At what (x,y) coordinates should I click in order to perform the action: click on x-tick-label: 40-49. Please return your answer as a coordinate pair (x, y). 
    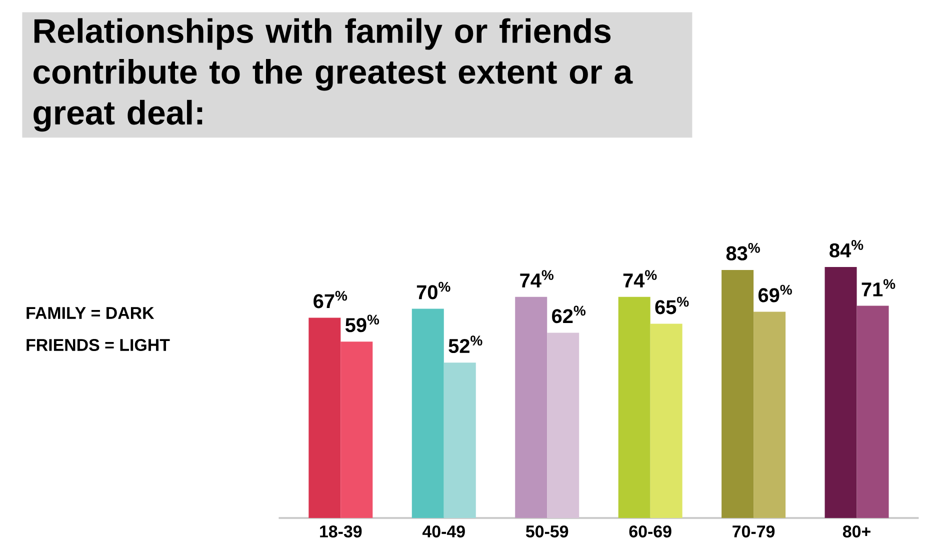
    Looking at the image, I should click on (443, 532).